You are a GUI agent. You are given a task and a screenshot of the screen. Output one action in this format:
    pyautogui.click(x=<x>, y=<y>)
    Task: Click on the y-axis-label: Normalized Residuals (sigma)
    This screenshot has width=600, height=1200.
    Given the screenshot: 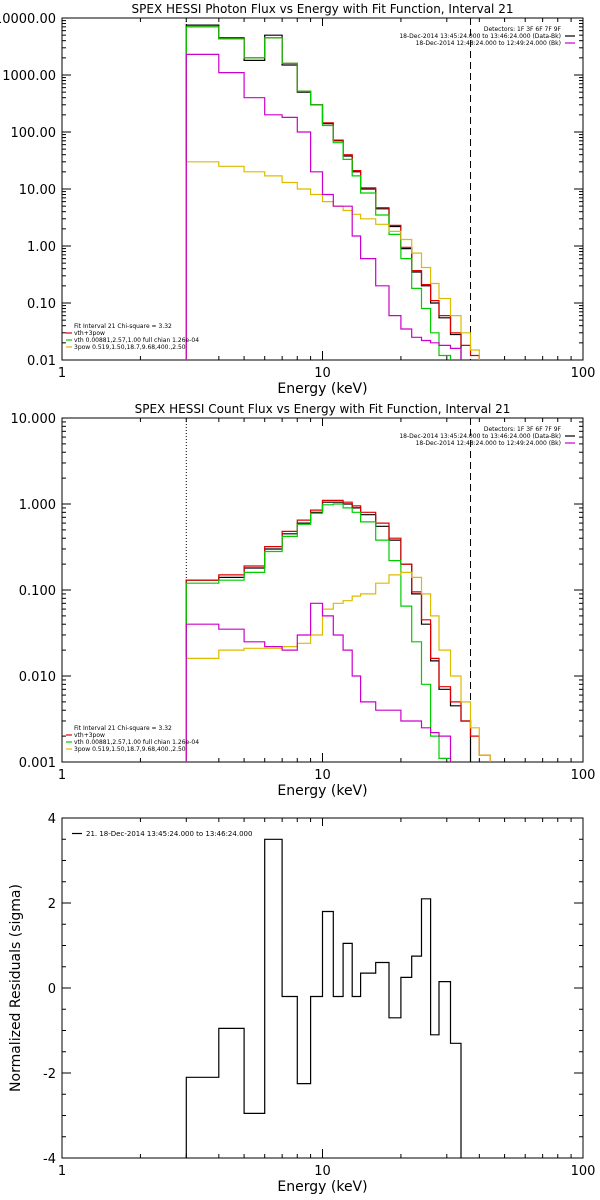 What is the action you would take?
    pyautogui.click(x=16, y=988)
    